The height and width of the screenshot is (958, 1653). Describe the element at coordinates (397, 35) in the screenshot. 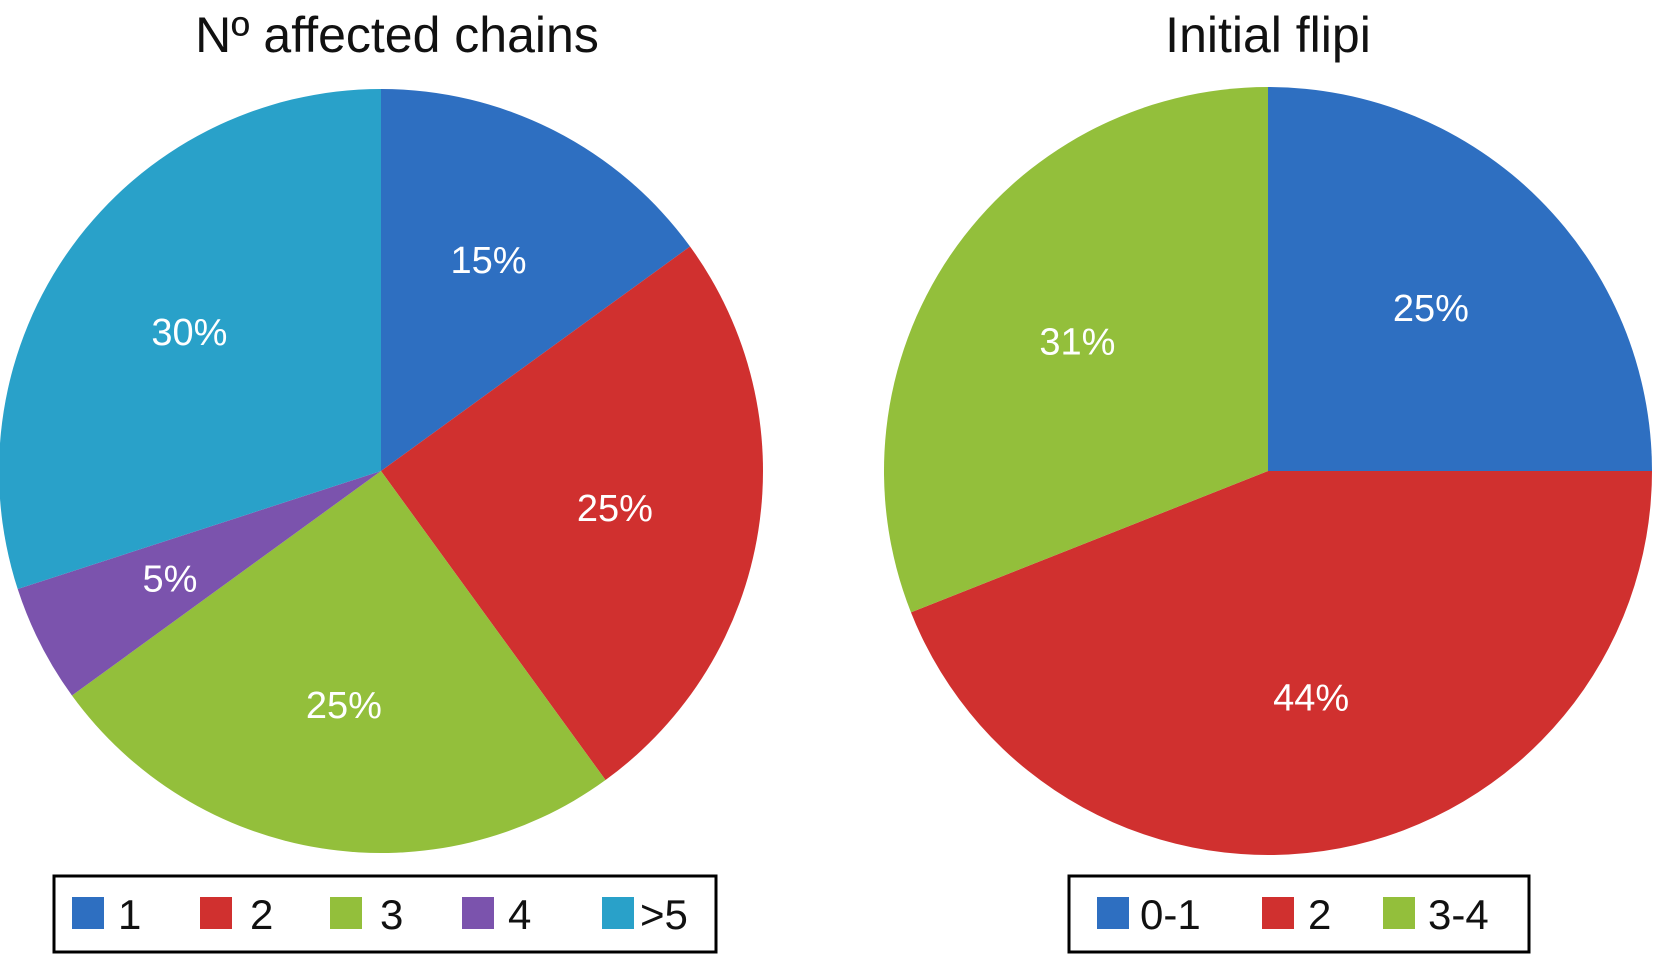

I see `chart-title-affected-chains: Nº affected chains` at that location.